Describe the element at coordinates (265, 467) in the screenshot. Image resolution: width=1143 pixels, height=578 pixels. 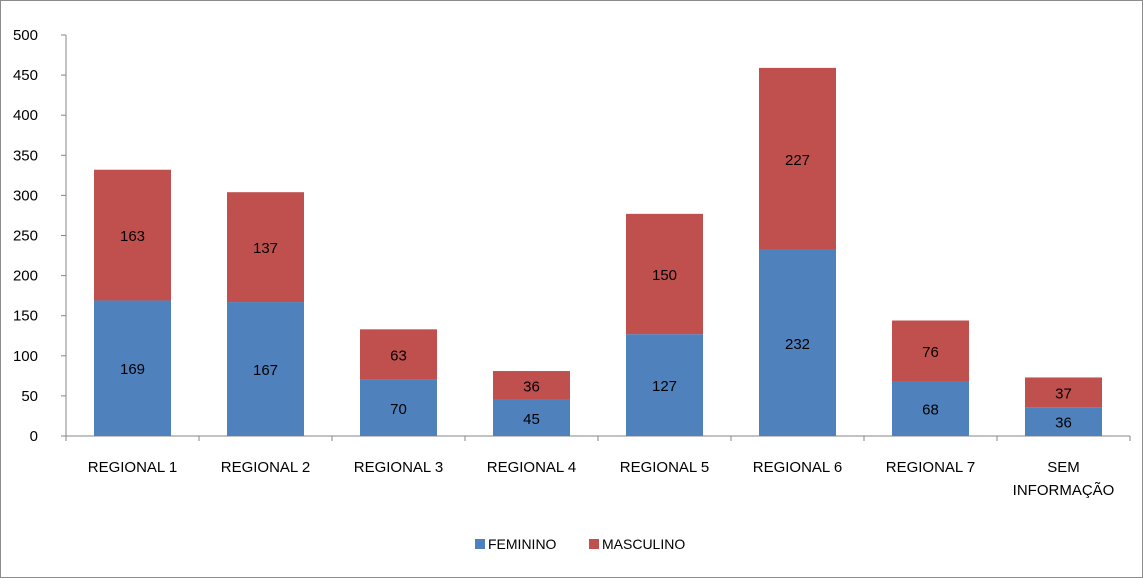
I see `x-tick-label: REGIONAL 2` at that location.